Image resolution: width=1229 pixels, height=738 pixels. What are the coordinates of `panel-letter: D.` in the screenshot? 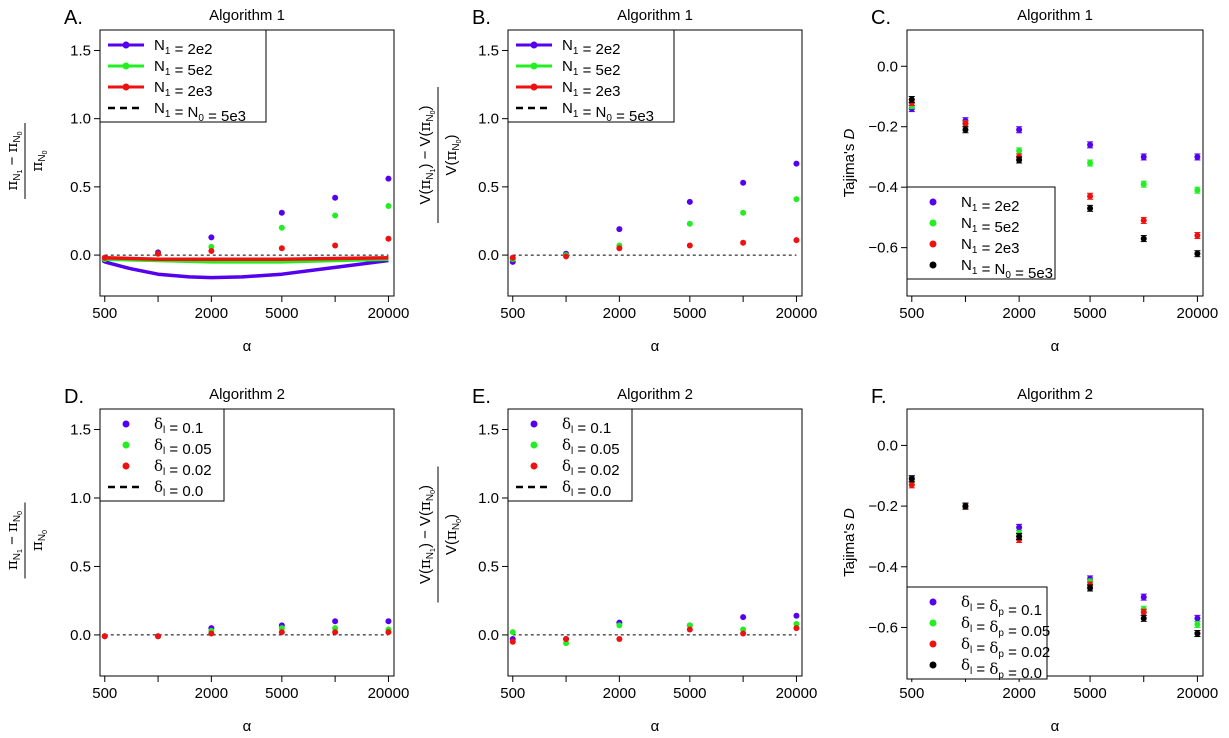 It's located at (74, 397).